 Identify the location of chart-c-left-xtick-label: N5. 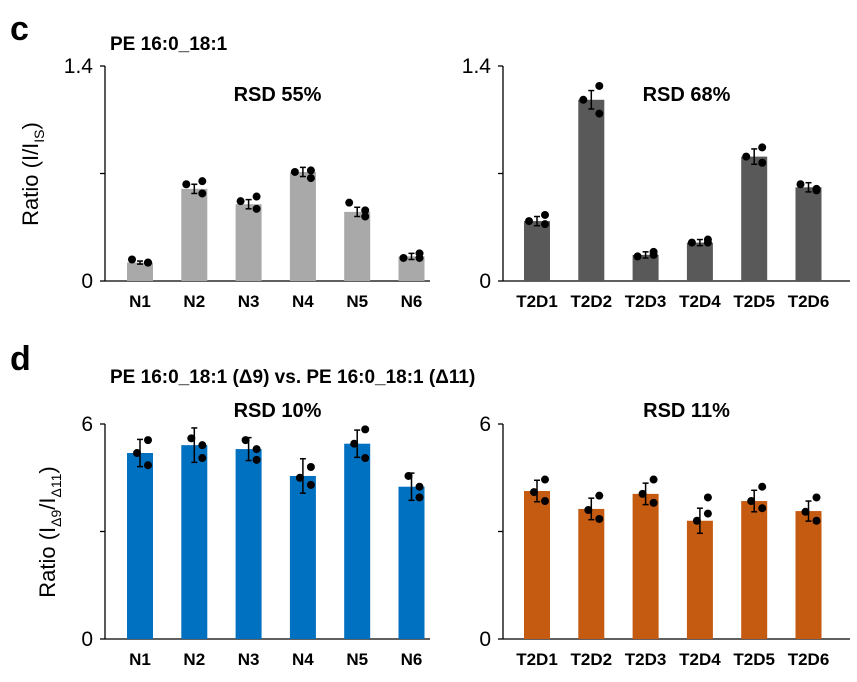
(357, 301).